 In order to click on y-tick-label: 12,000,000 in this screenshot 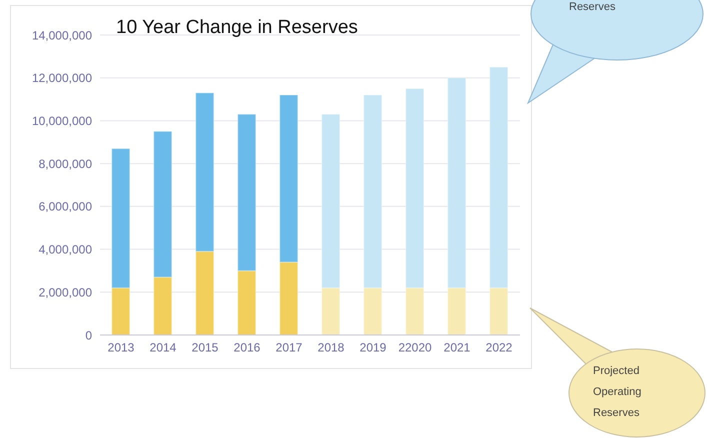, I will do `click(62, 78)`.